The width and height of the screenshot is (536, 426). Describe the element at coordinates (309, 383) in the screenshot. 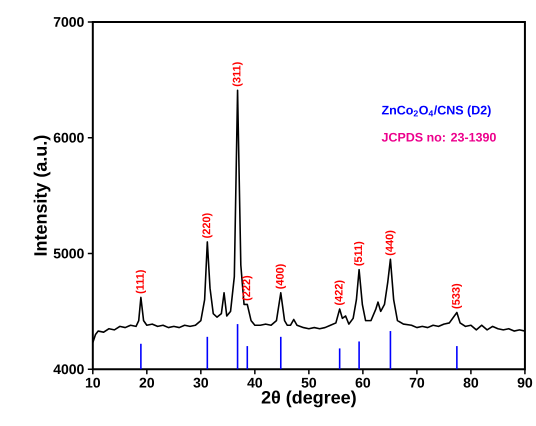

I see `x-tick-label: 50` at that location.